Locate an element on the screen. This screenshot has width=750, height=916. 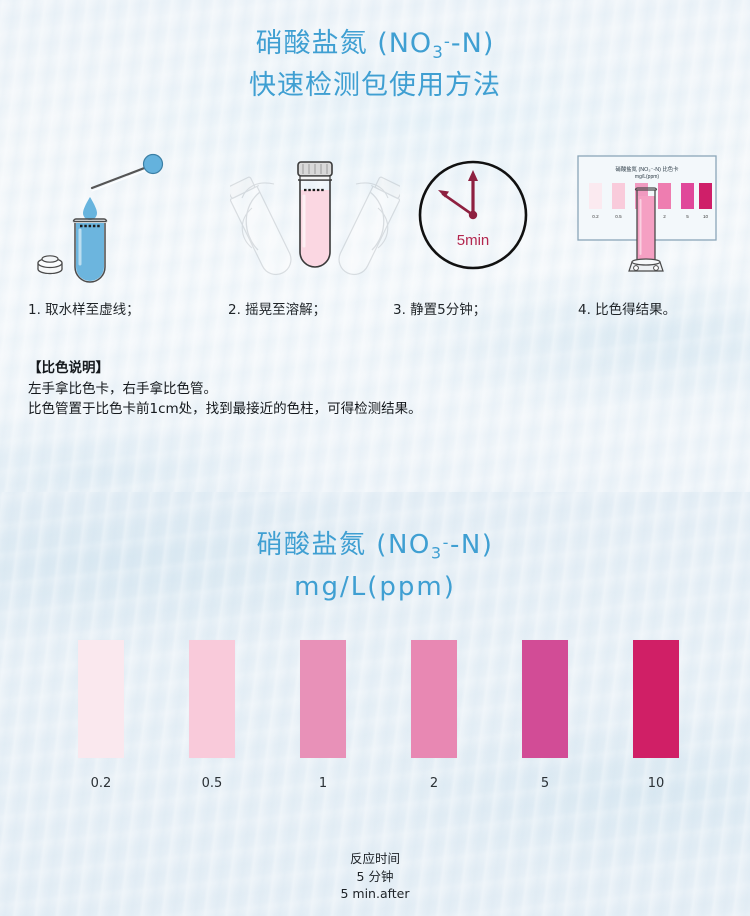
step-2-caption: 2. 摇晃至溶解； is located at coordinates (277, 310).